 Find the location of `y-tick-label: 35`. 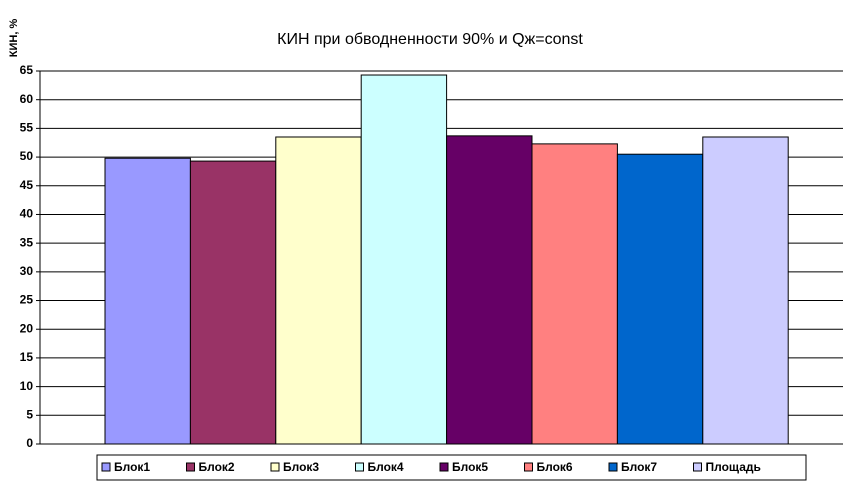

y-tick-label: 35 is located at coordinates (27, 242).